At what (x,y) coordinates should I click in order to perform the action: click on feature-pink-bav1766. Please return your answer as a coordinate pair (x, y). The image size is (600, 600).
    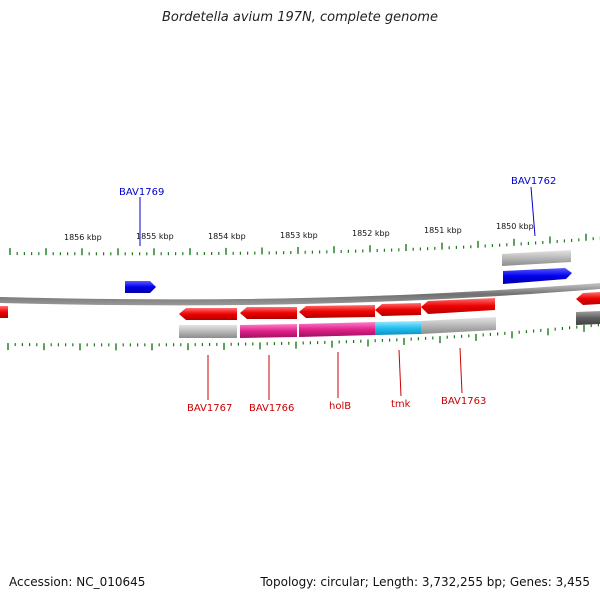
    Looking at the image, I should click on (268, 331).